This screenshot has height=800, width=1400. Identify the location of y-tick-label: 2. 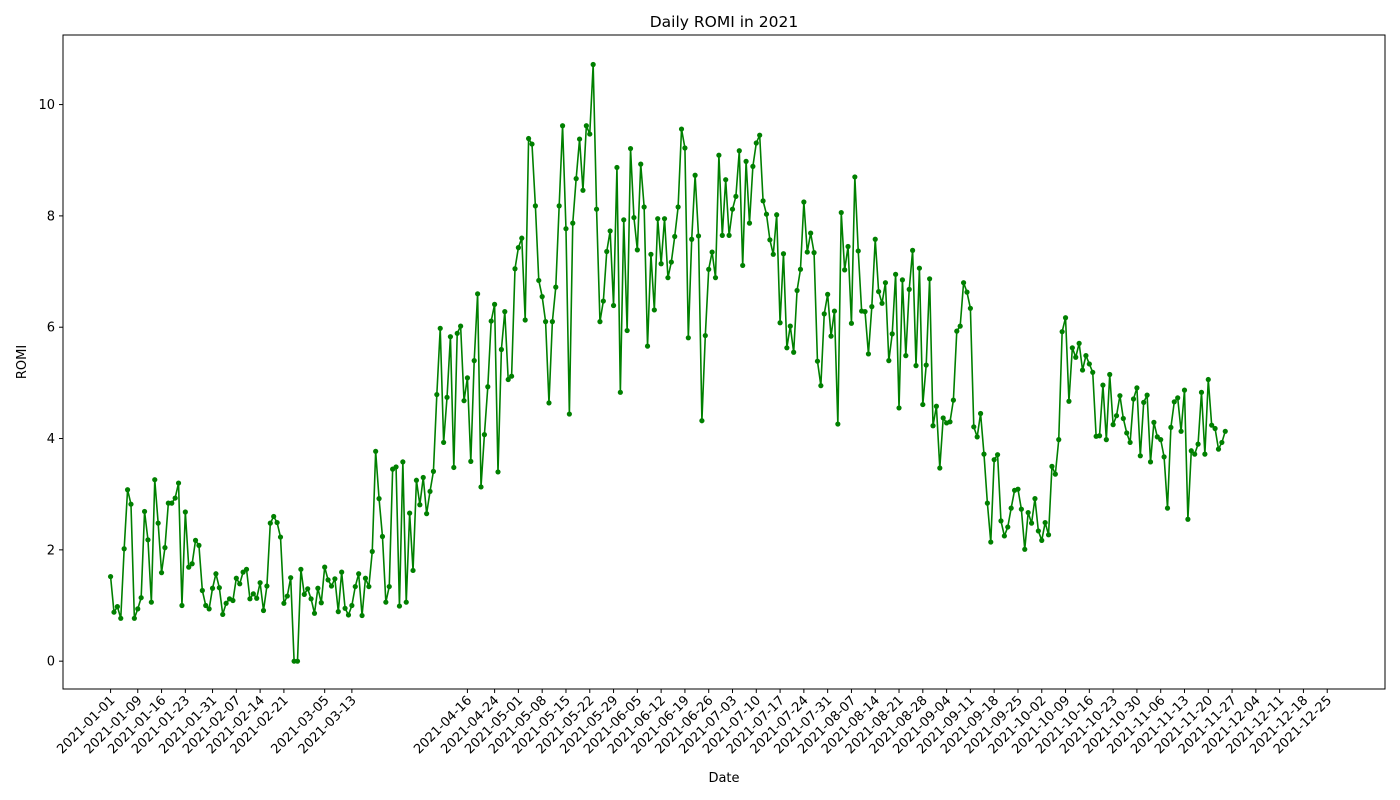
(51, 550).